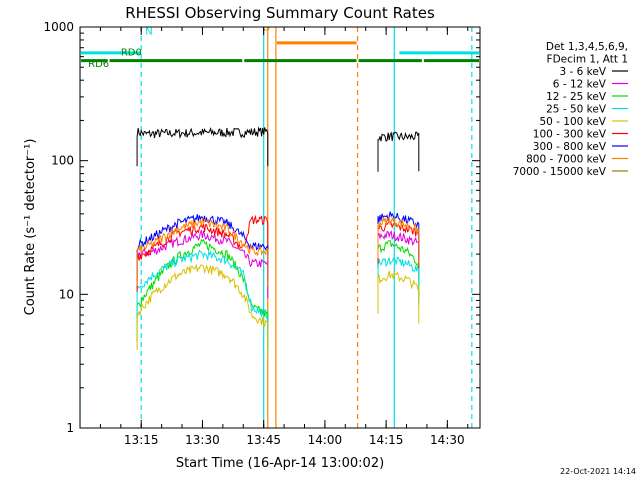 The image size is (640, 480). I want to click on y-tick-label: 1, so click(70, 428).